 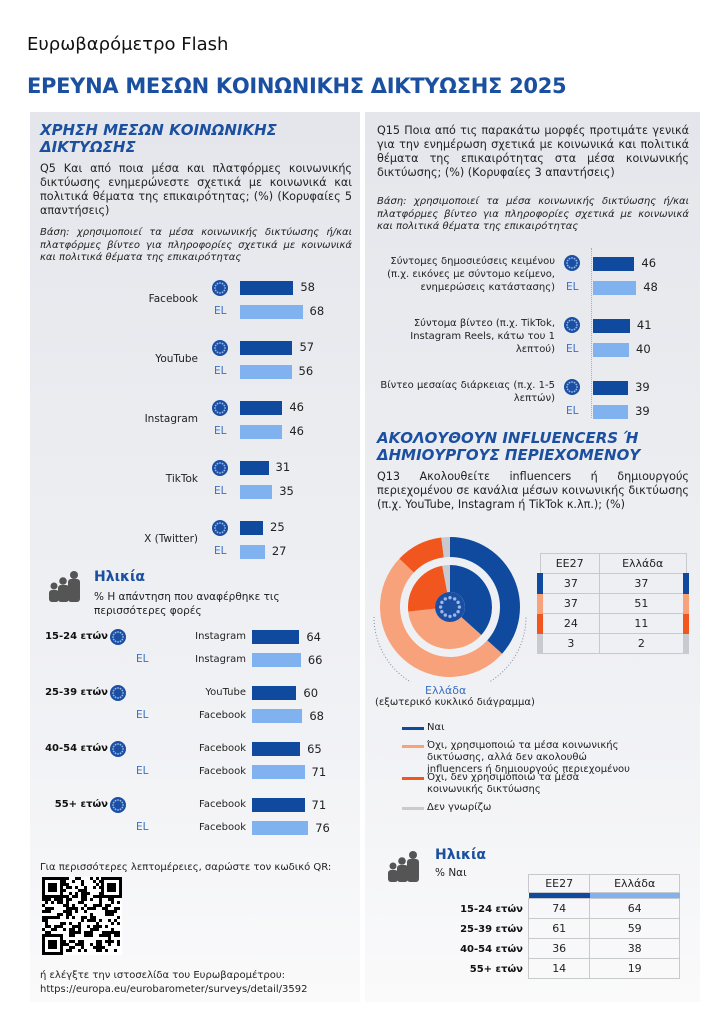 I want to click on axis-line, so click(x=591, y=333).